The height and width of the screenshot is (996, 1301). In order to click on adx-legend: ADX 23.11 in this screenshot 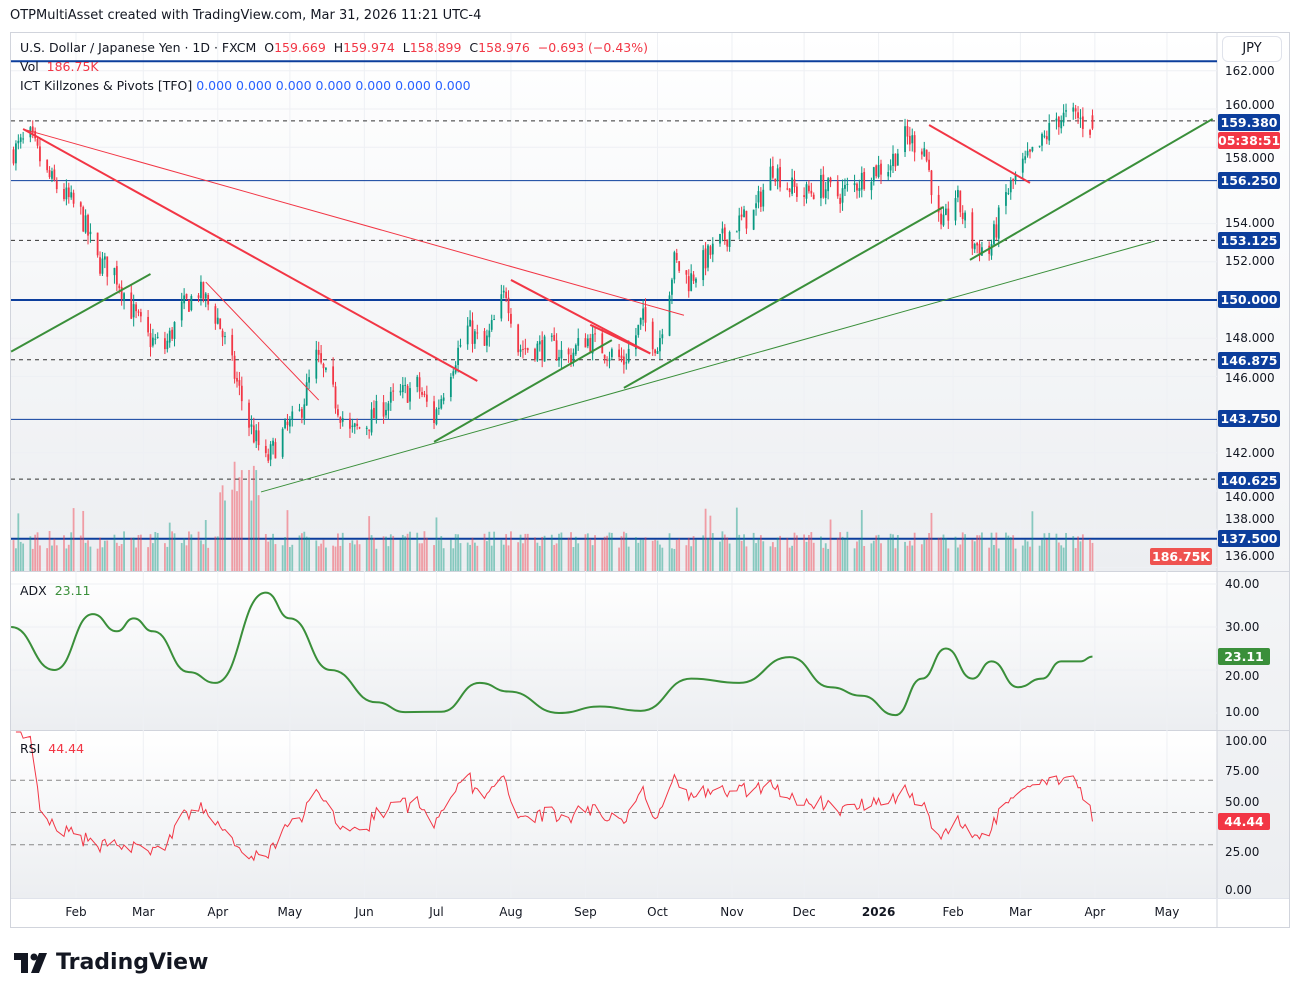, I will do `click(55, 590)`.